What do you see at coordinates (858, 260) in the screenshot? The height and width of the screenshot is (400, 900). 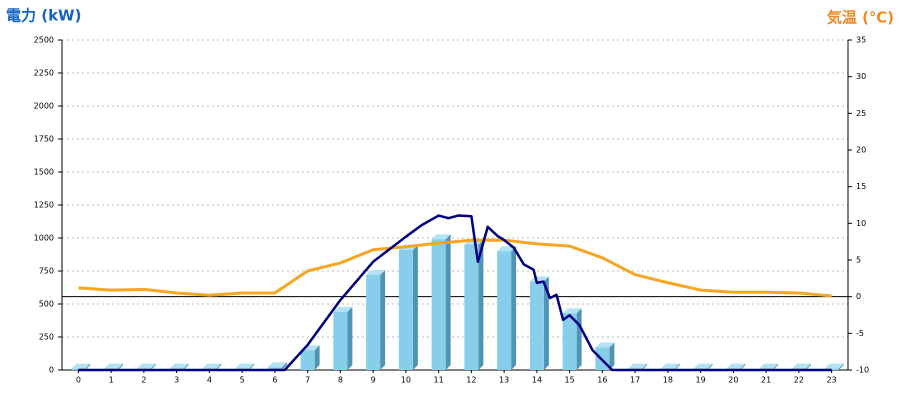 I see `y2-tick-label: 5` at bounding box center [858, 260].